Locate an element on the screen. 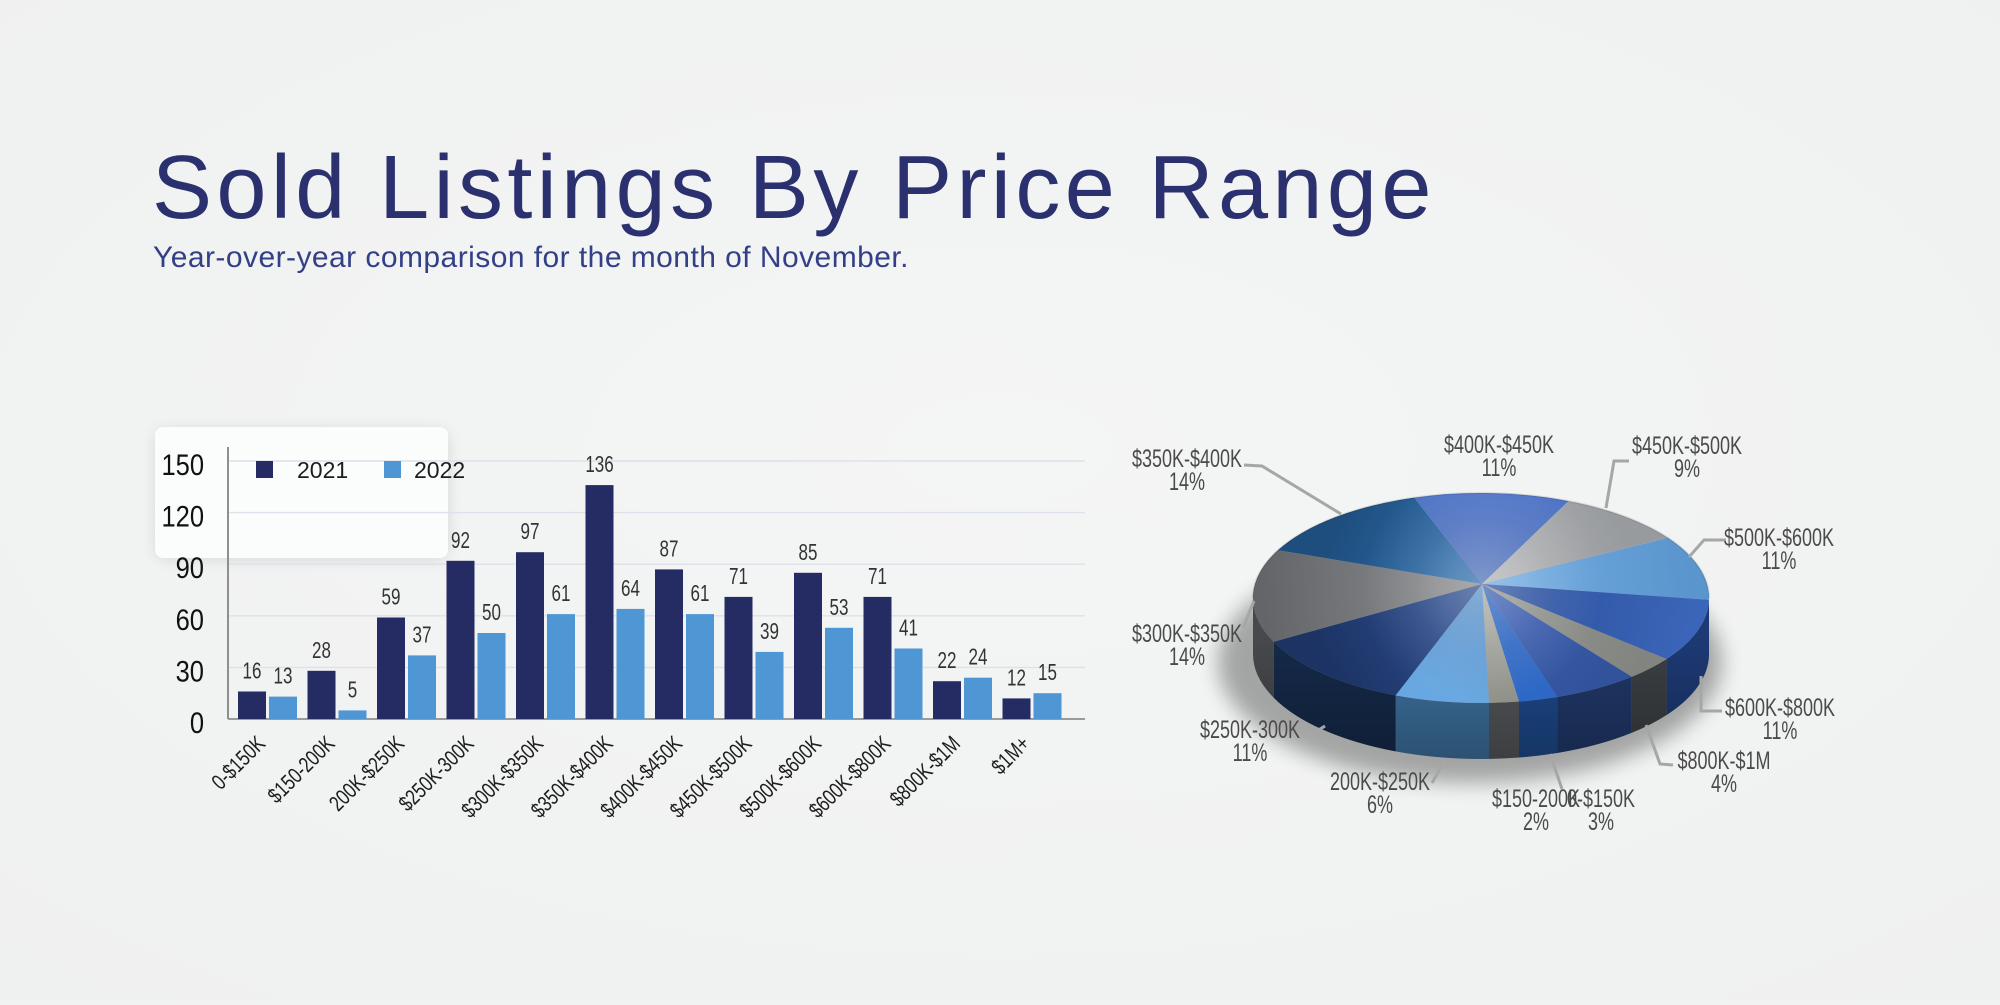 Image resolution: width=2000 pixels, height=1005 pixels. svg-text: 59 is located at coordinates (391, 597).